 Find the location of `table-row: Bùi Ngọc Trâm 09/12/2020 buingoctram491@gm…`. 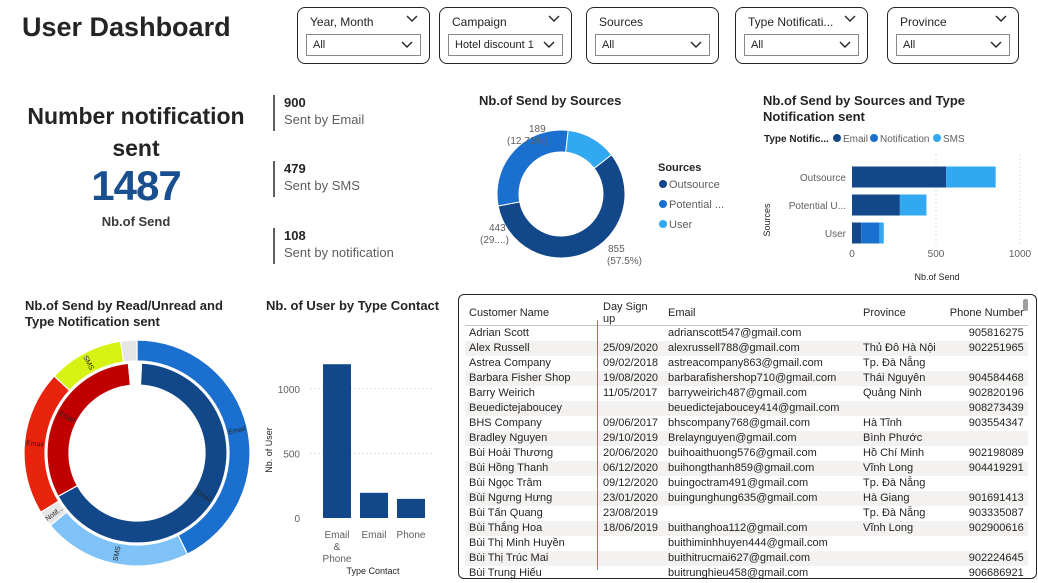

table-row: Bùi Ngọc Trâm 09/12/2020 buingoctram491@gm… is located at coordinates (746, 483).